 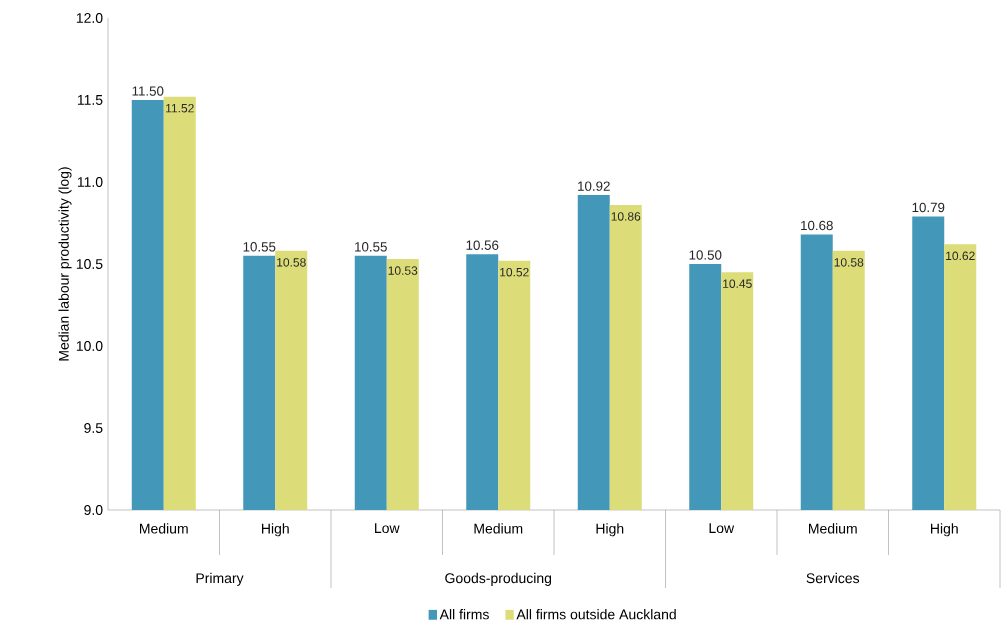 What do you see at coordinates (89, 18) in the screenshot?
I see `y-tick-label: 12.0` at bounding box center [89, 18].